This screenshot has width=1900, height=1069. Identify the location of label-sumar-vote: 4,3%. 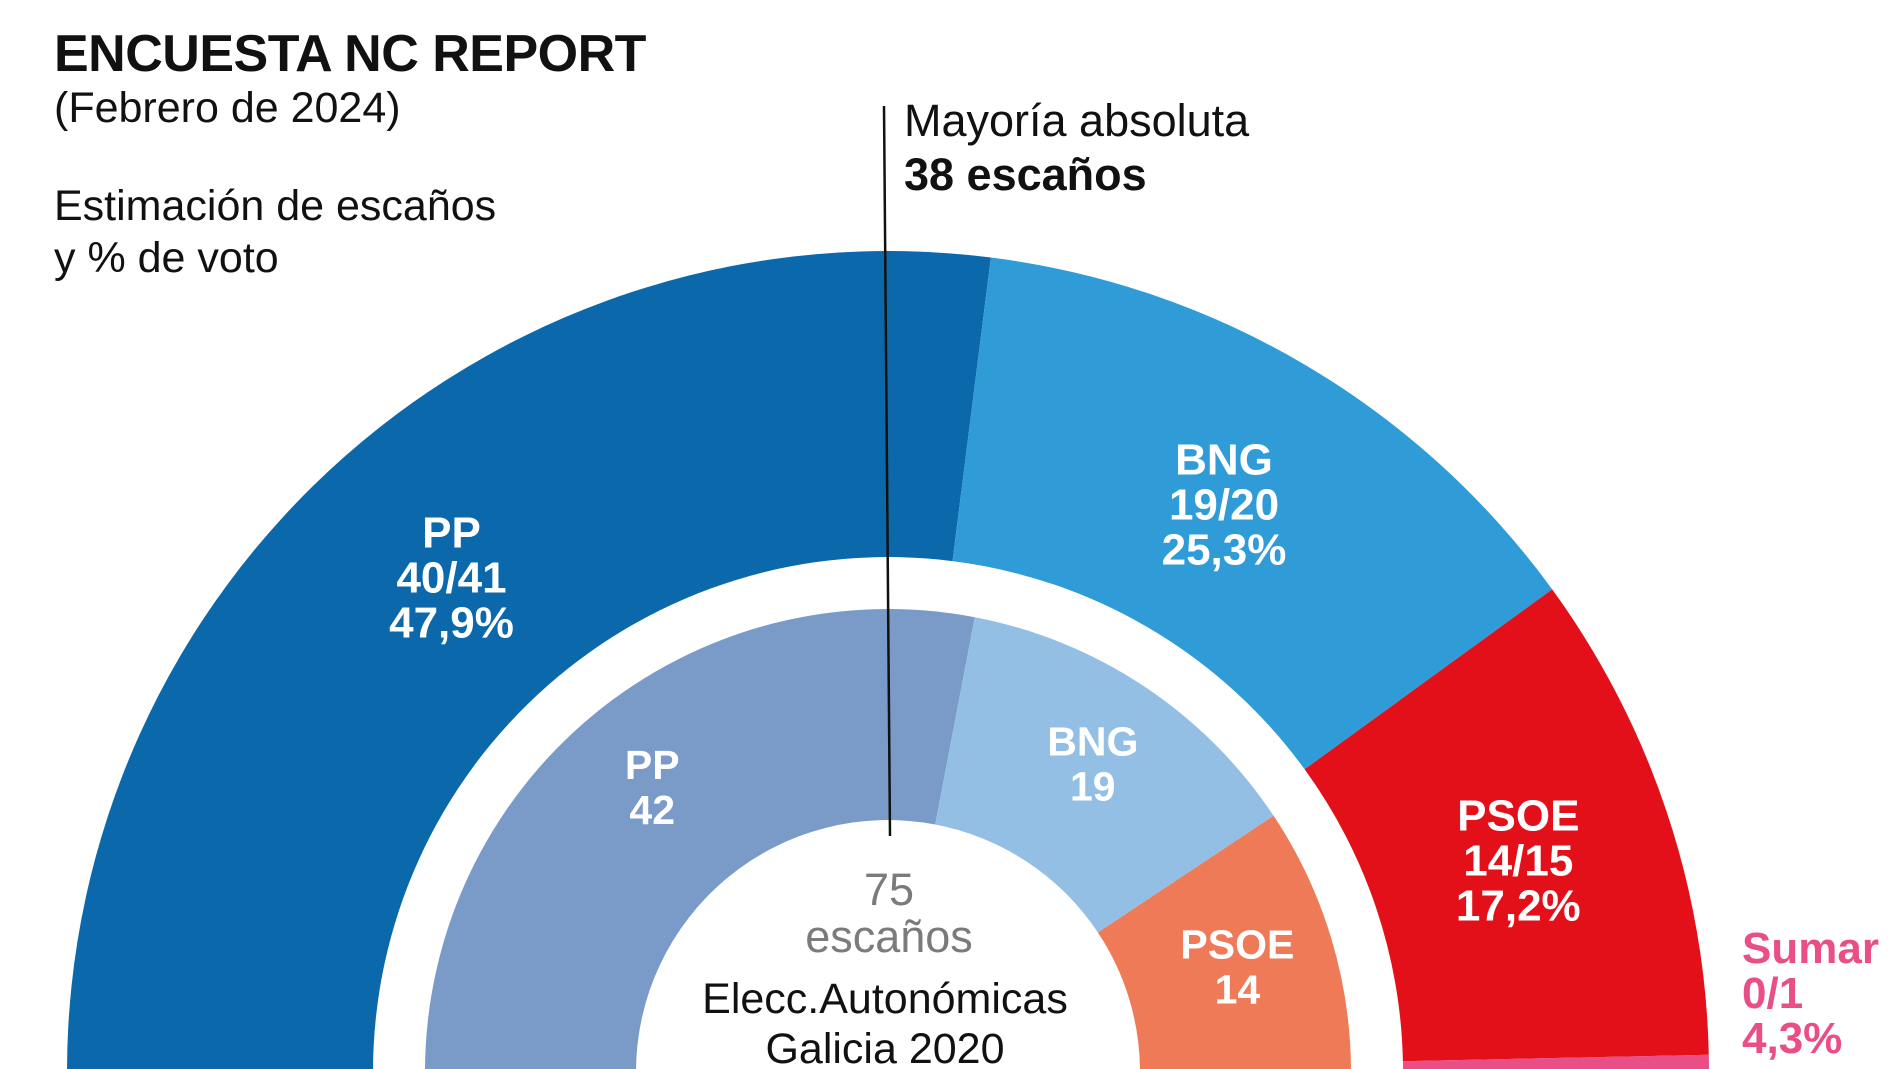
(1792, 1038).